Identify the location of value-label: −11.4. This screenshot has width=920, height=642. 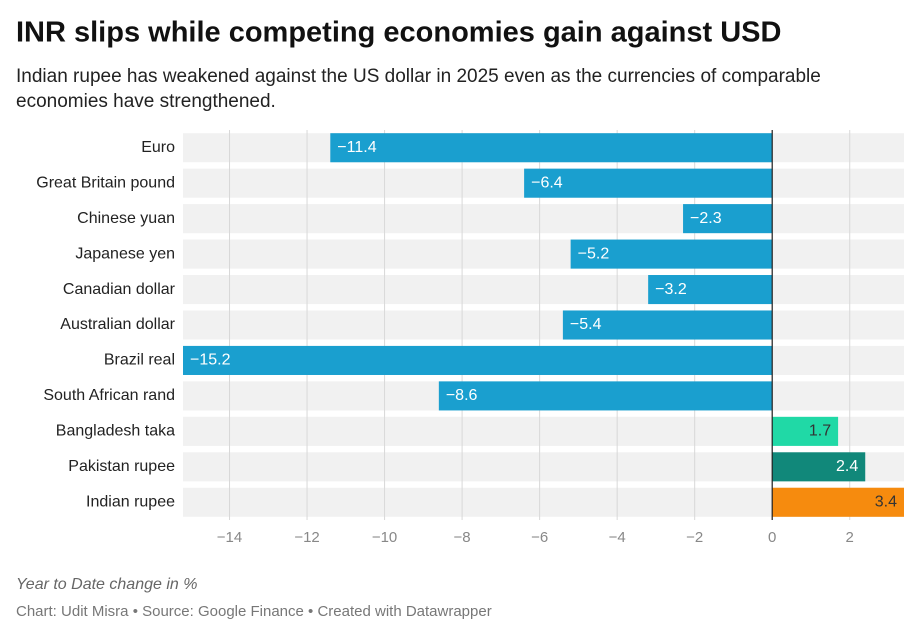
(356, 147).